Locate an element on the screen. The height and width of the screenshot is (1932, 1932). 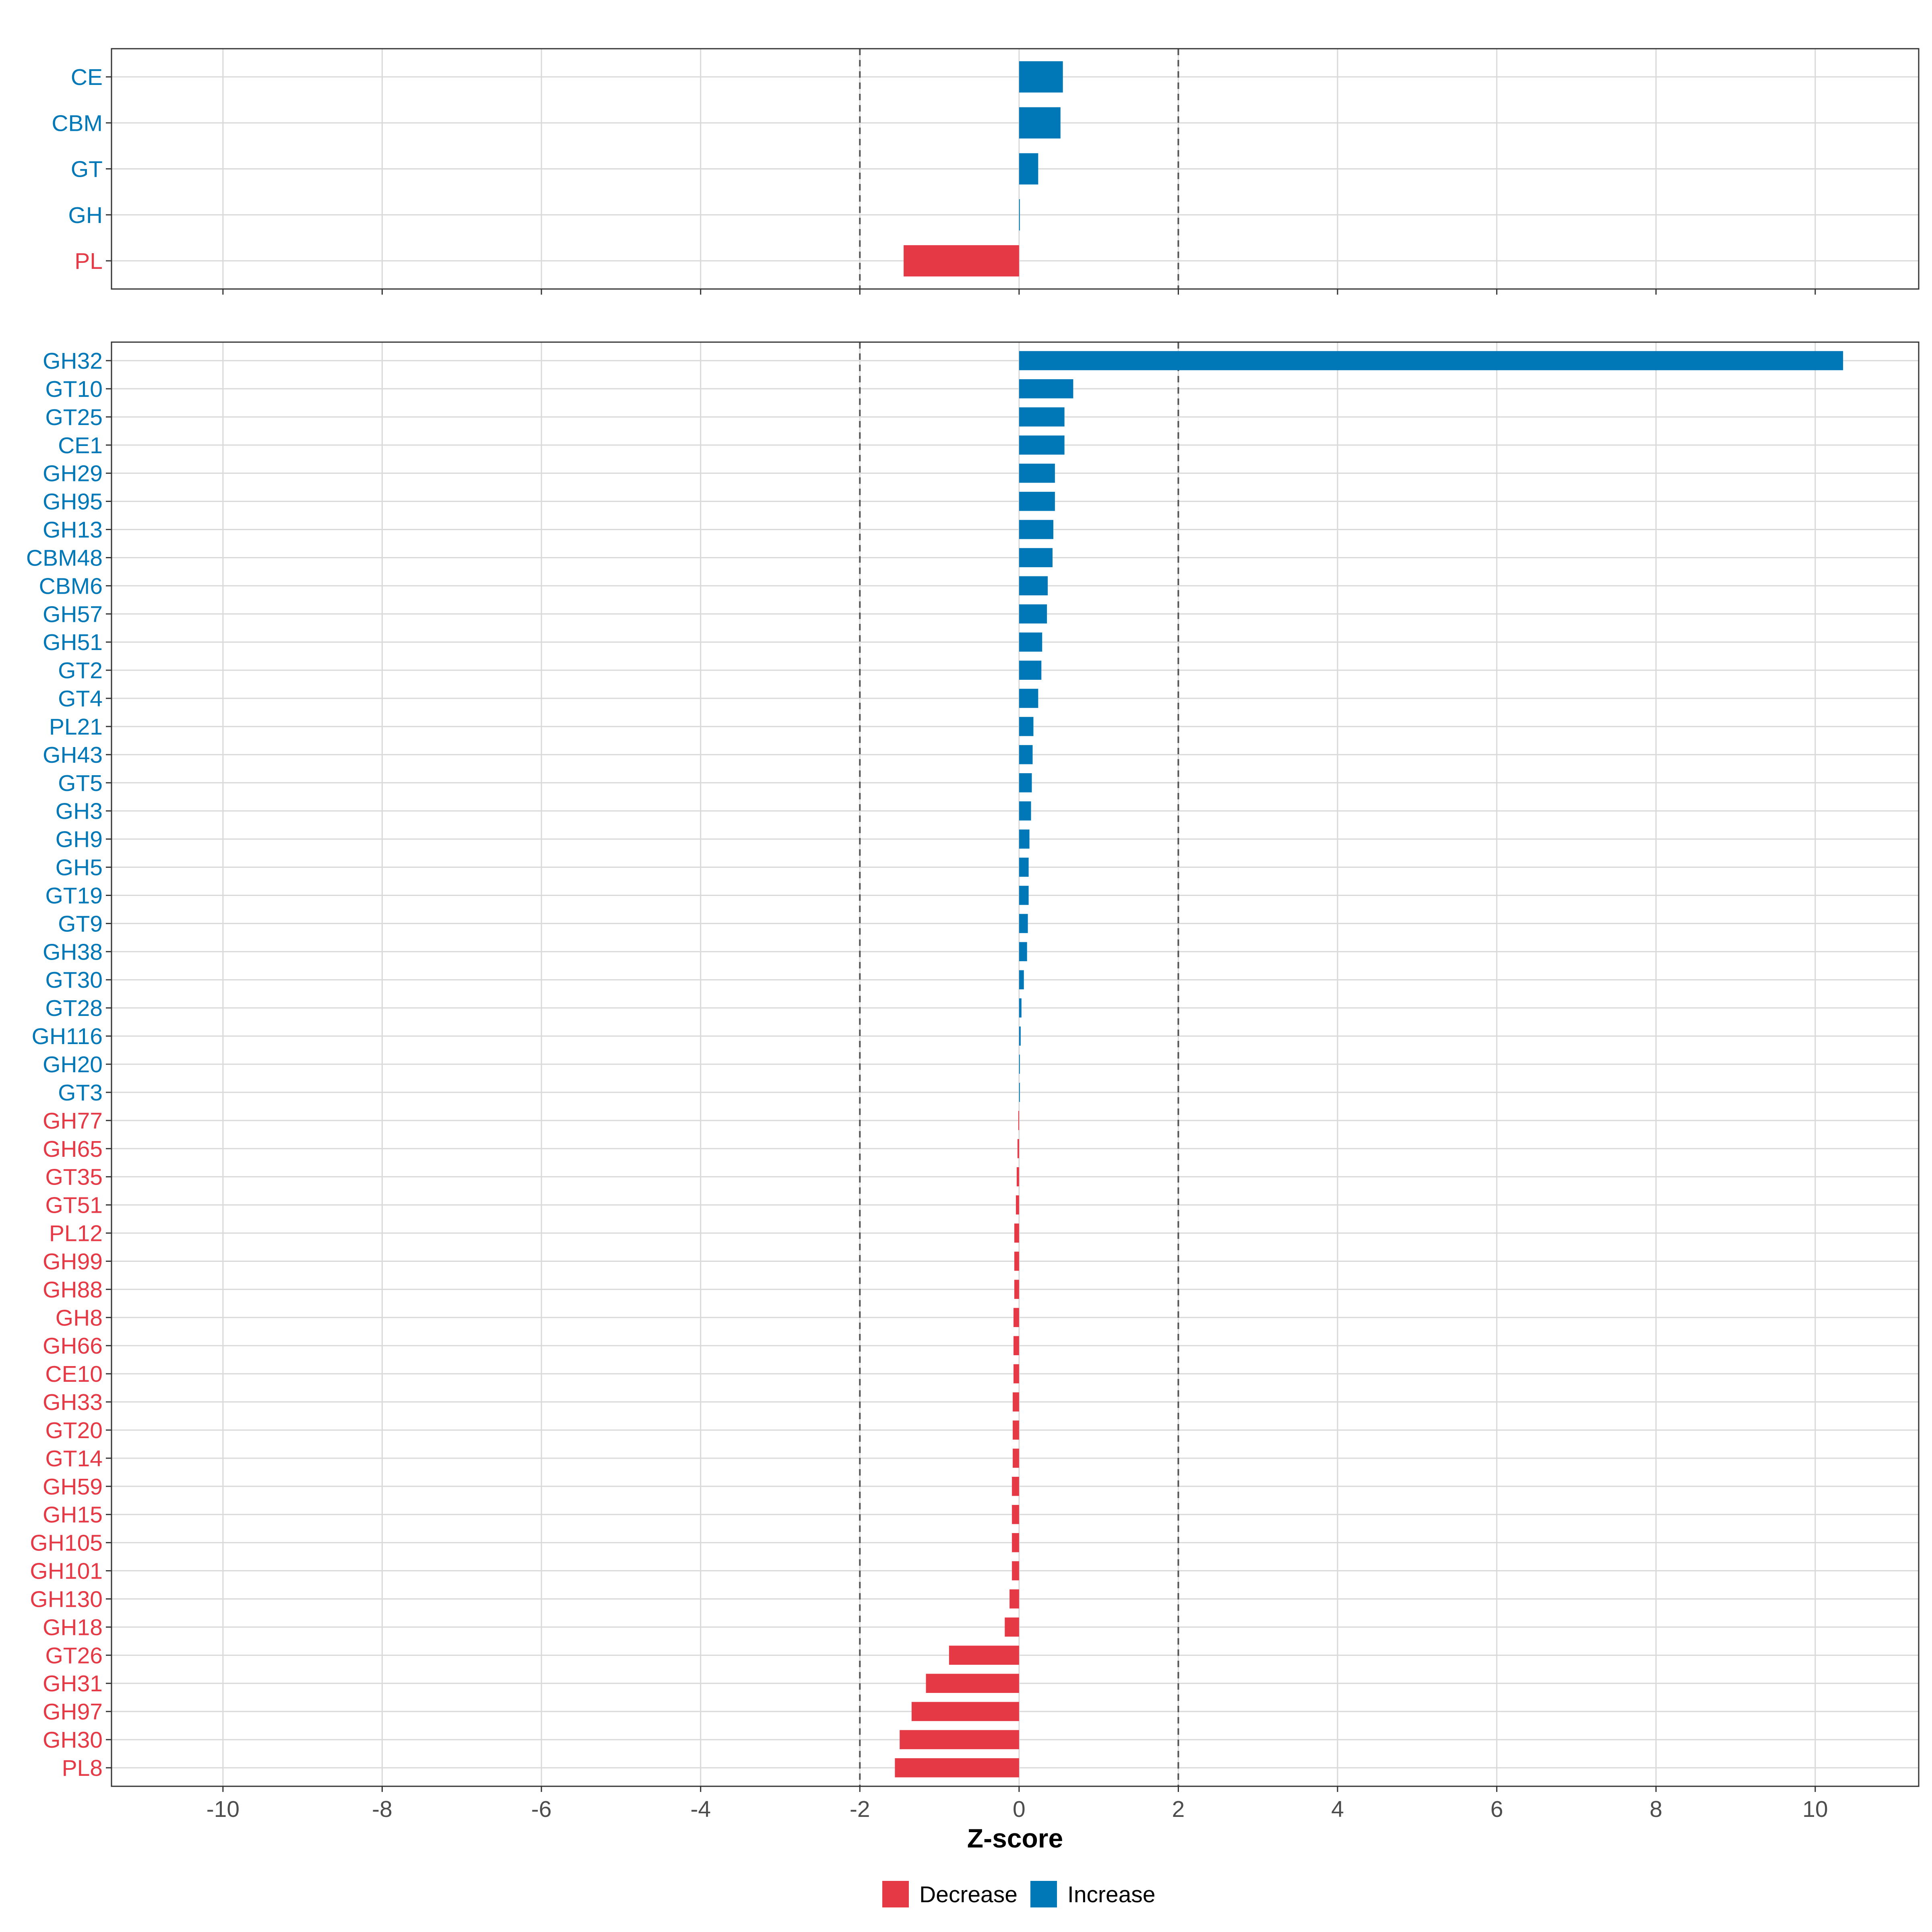
bar-GT9 is located at coordinates (1023, 924).